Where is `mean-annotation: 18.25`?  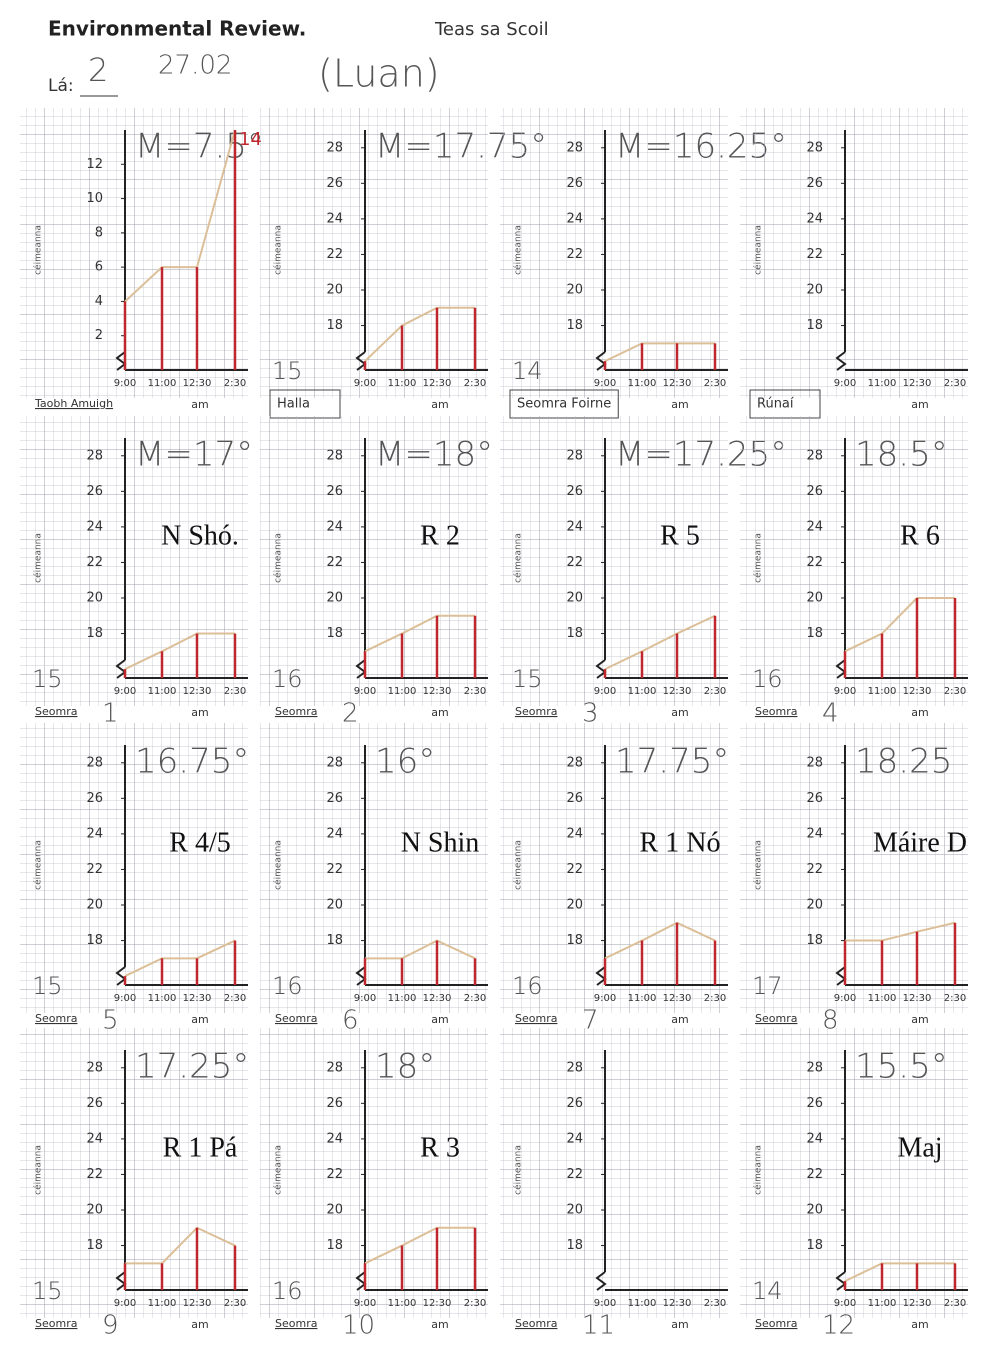
mean-annotation: 18.25 is located at coordinates (903, 762).